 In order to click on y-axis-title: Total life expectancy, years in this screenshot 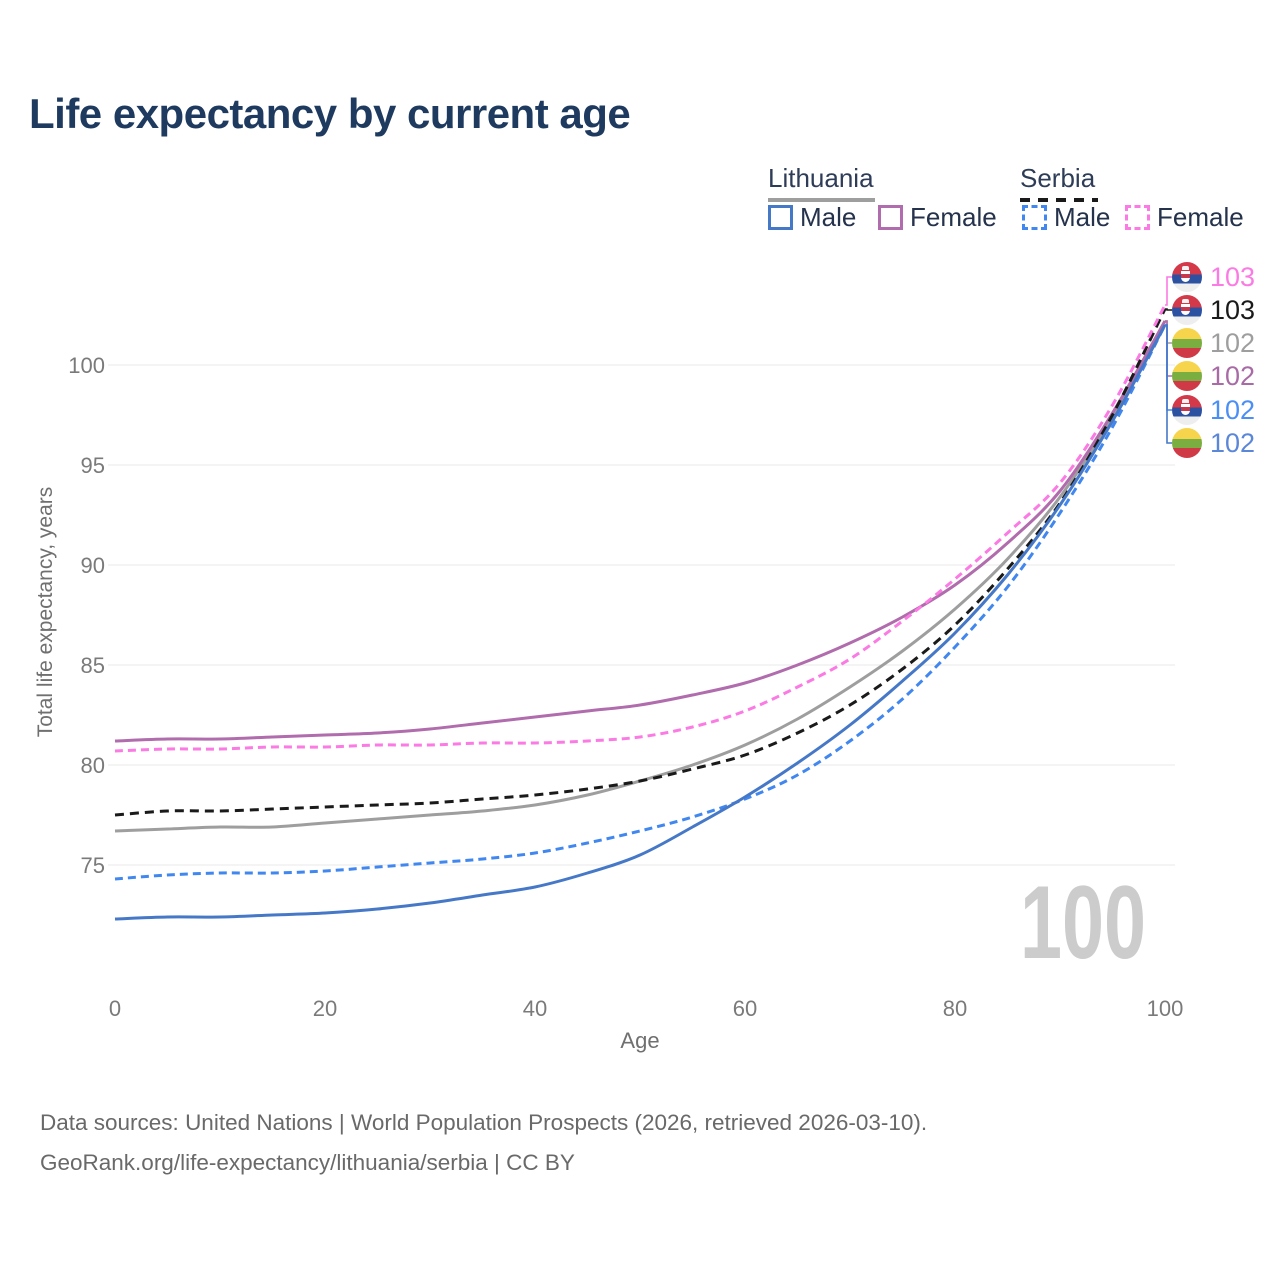, I will do `click(45, 612)`.